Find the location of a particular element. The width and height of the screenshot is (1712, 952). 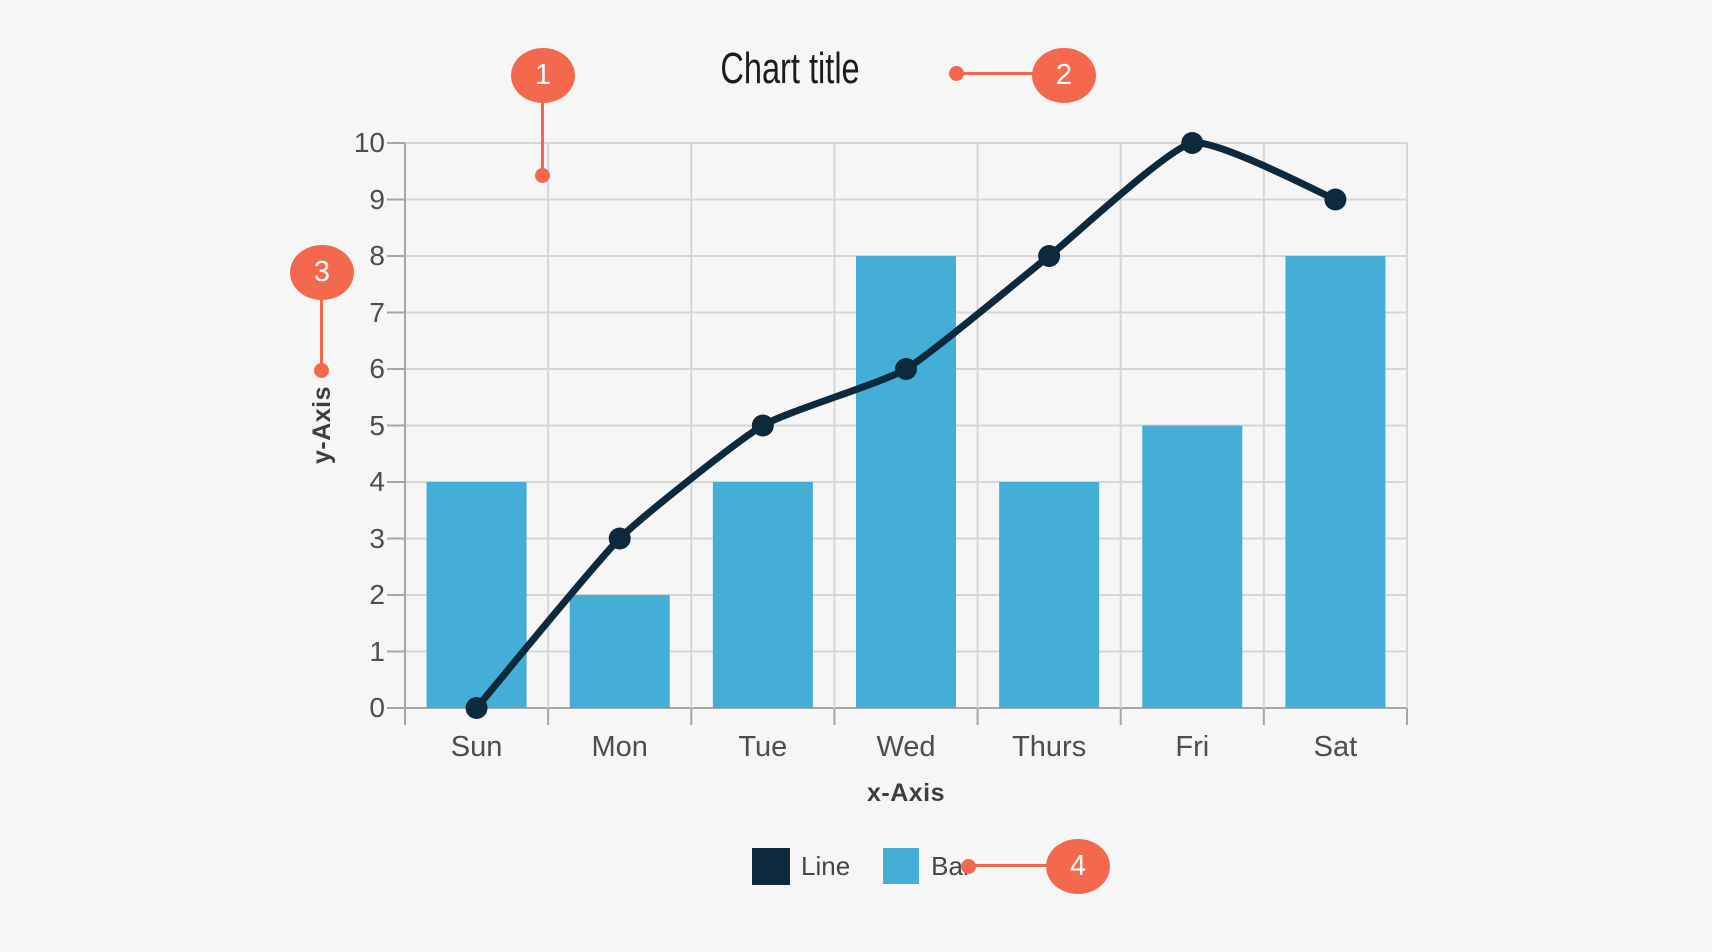

x-tick-label-tue: Tue is located at coordinates (763, 747).